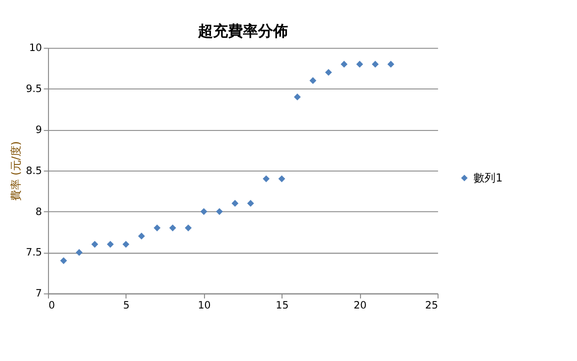  What do you see at coordinates (34, 171) in the screenshot?
I see `y-tick-label: 8.5` at bounding box center [34, 171].